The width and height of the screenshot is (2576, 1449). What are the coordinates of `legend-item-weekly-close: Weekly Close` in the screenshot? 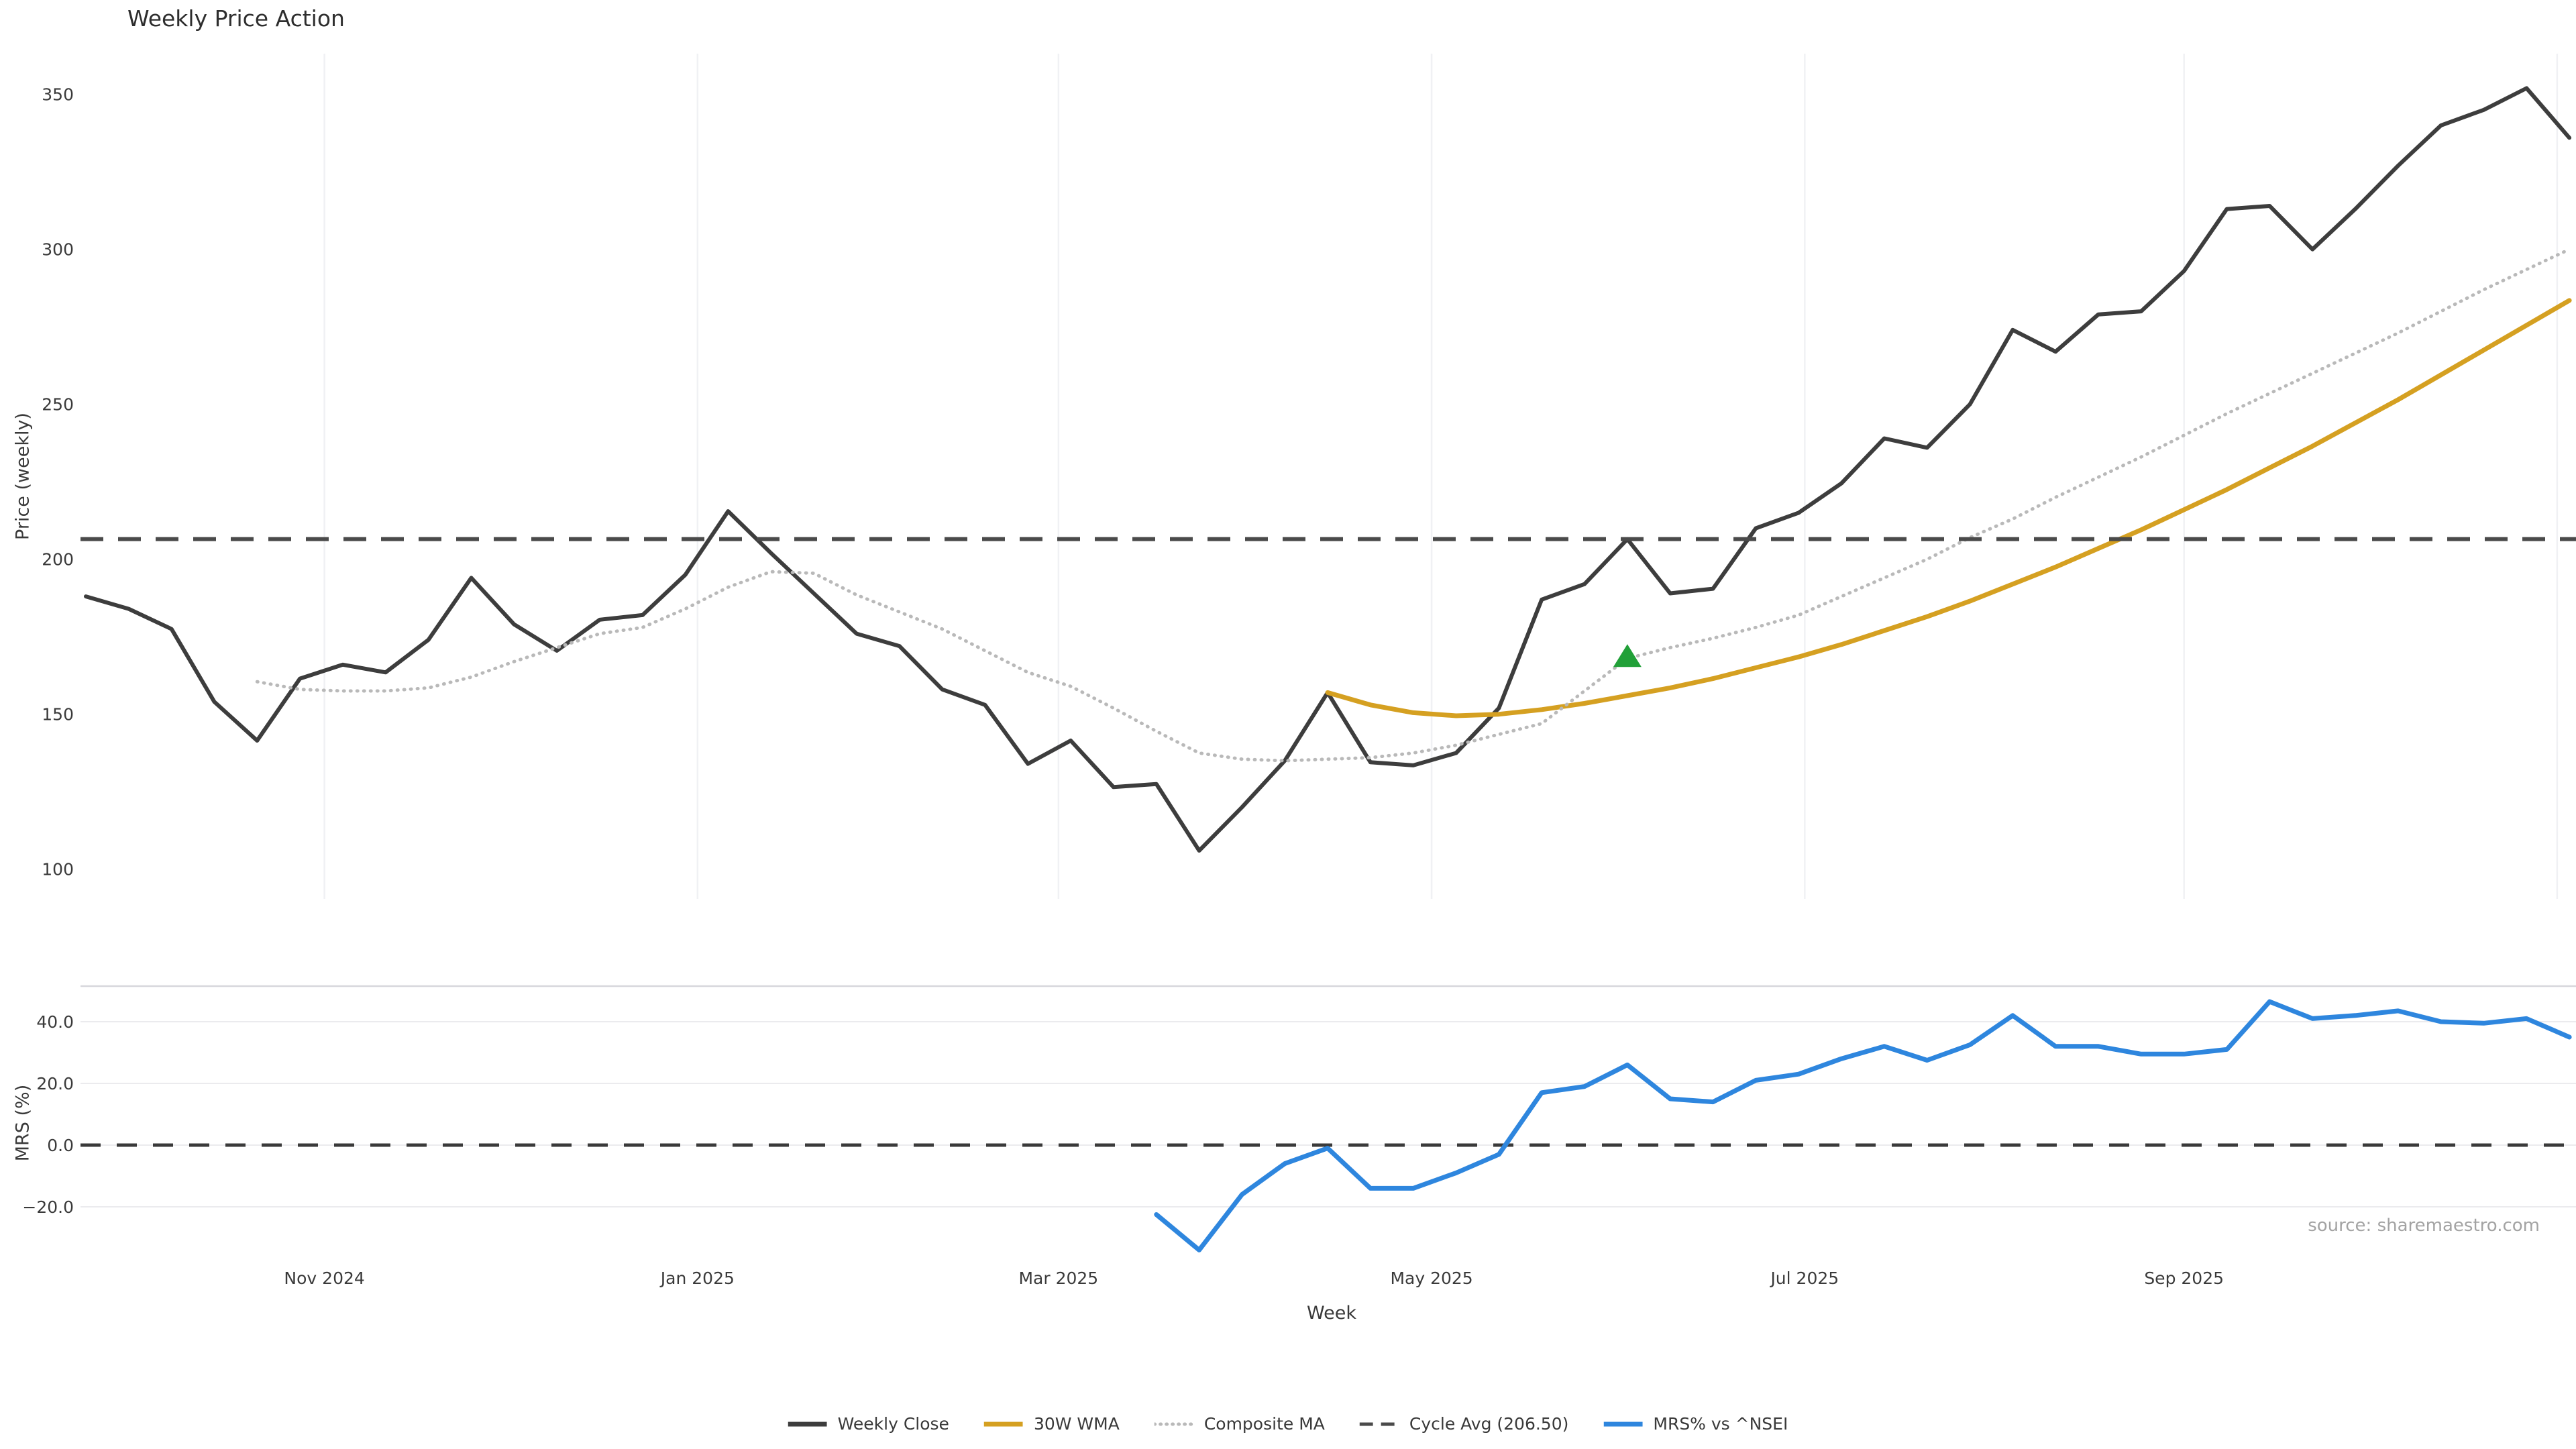 It's located at (868, 1424).